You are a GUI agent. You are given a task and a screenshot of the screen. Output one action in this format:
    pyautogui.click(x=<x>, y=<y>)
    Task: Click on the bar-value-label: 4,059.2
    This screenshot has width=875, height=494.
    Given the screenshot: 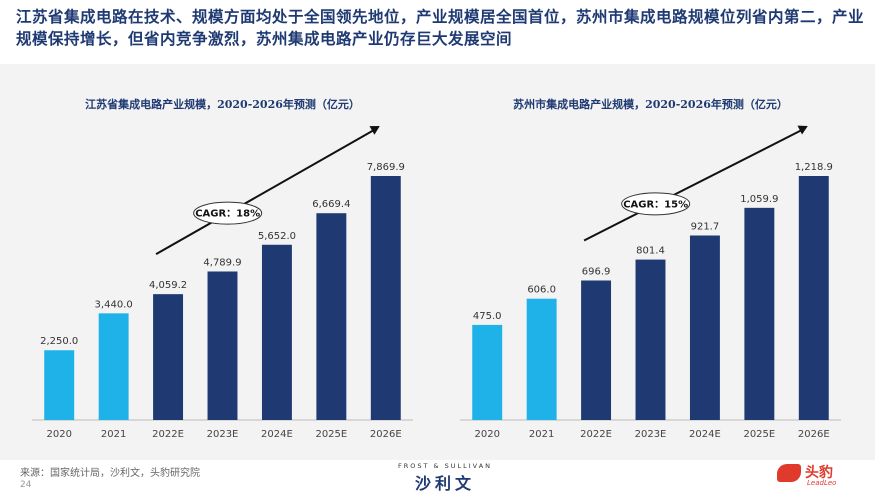 What is the action you would take?
    pyautogui.click(x=168, y=285)
    